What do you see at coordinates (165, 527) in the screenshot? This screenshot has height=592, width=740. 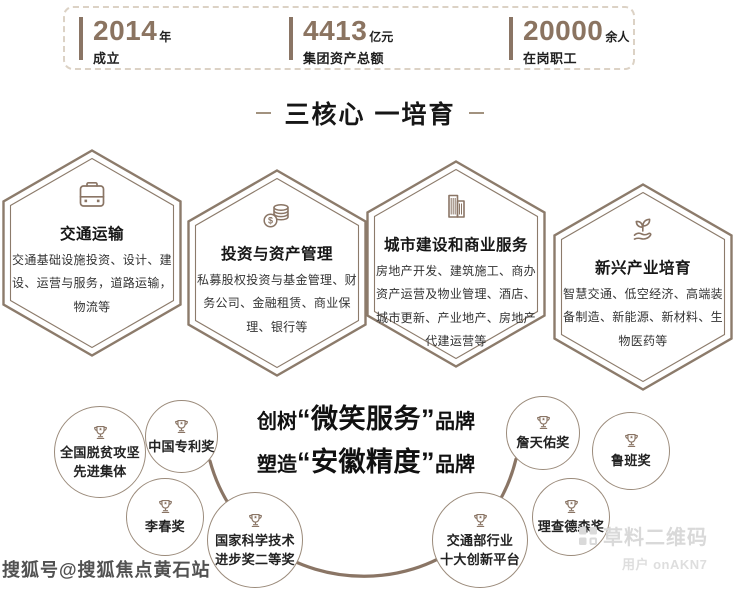 I see `award-label: 李春奖` at bounding box center [165, 527].